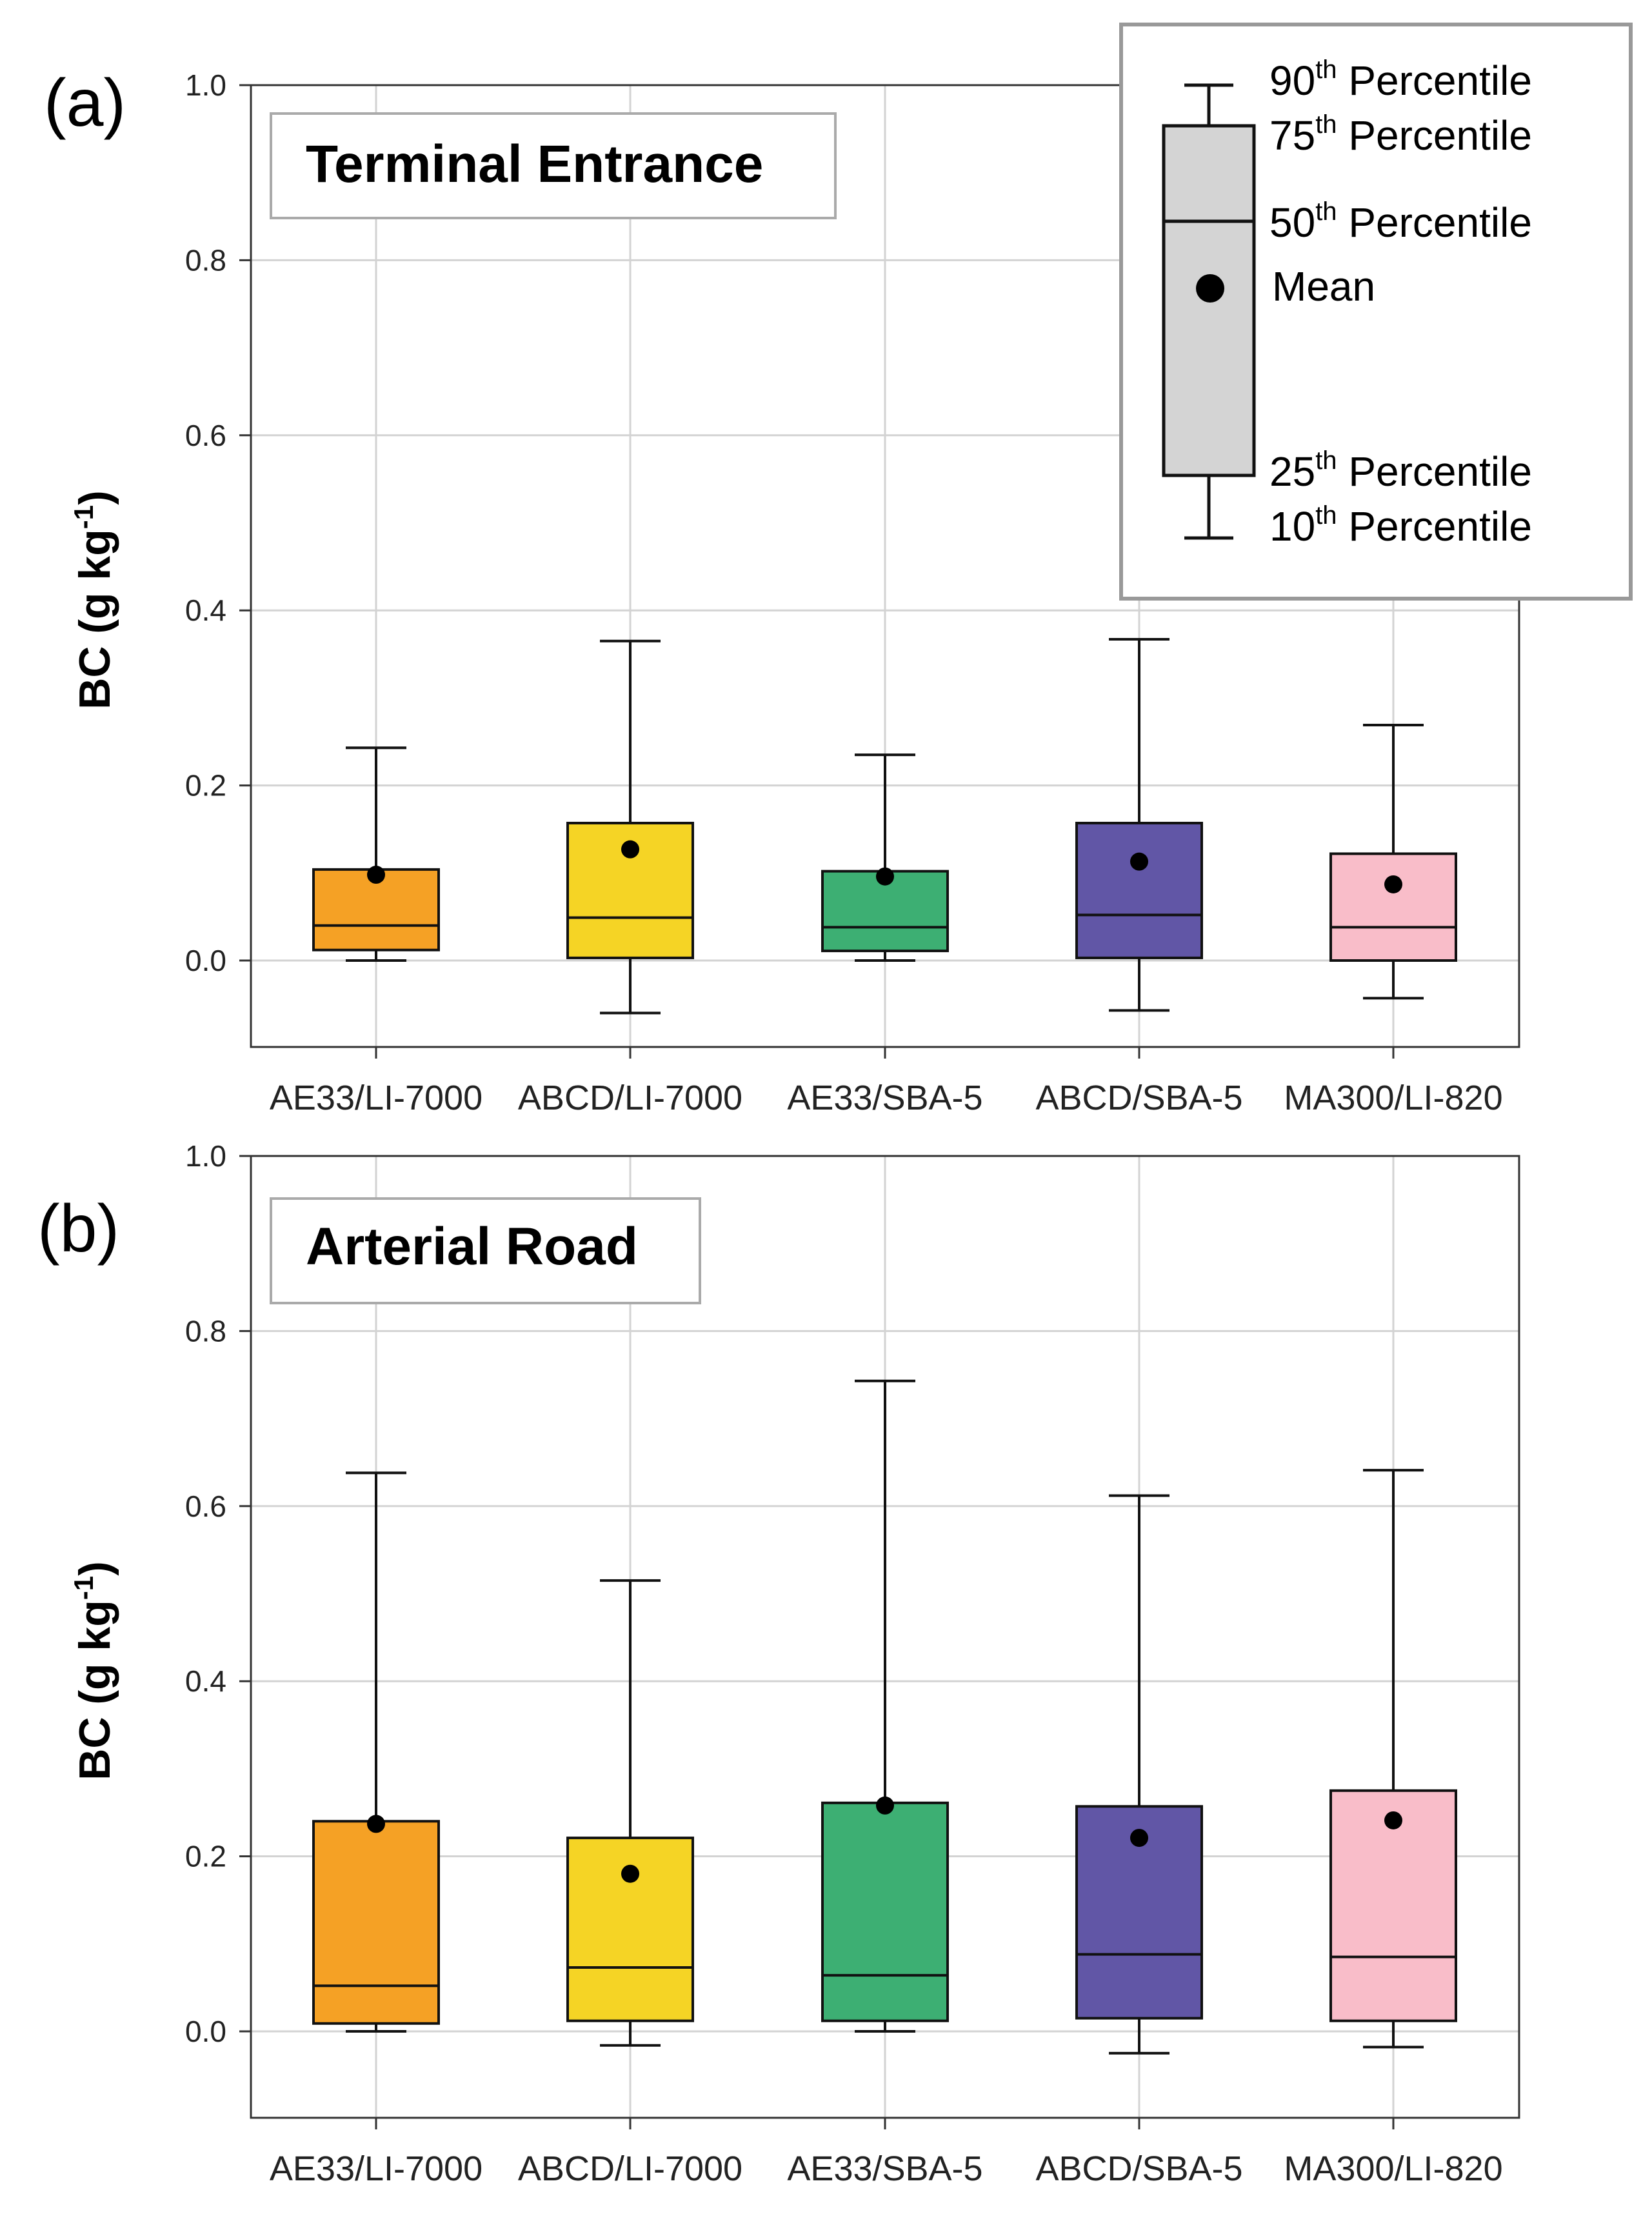 The image size is (1652, 2221). What do you see at coordinates (85, 103) in the screenshot?
I see `panel-label: (a)` at bounding box center [85, 103].